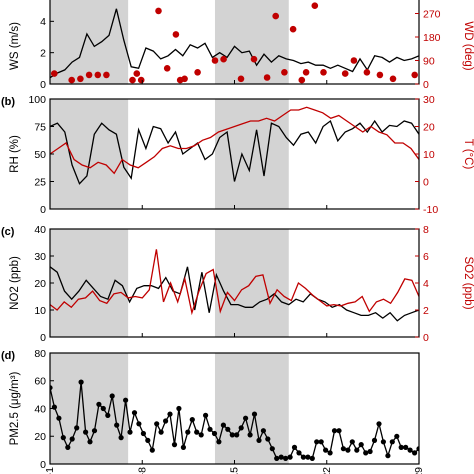 The image size is (474, 474). What do you see at coordinates (50, 470) in the screenshot?
I see `x-tick-label: 12-1` at bounding box center [50, 470].